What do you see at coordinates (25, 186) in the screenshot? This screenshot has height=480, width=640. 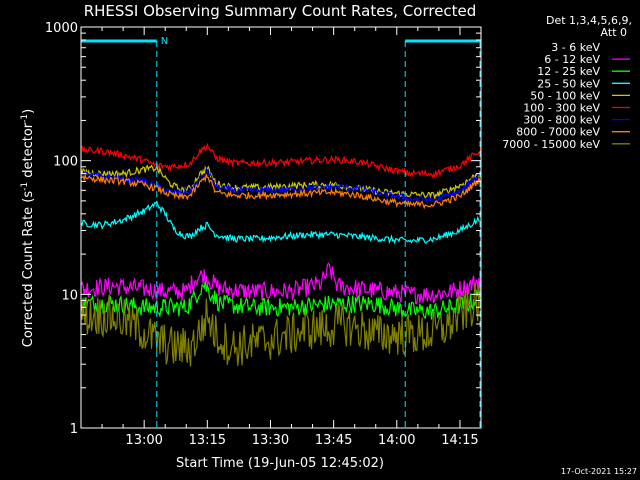 I see `y-axis-label-sup1: -1` at bounding box center [25, 186].